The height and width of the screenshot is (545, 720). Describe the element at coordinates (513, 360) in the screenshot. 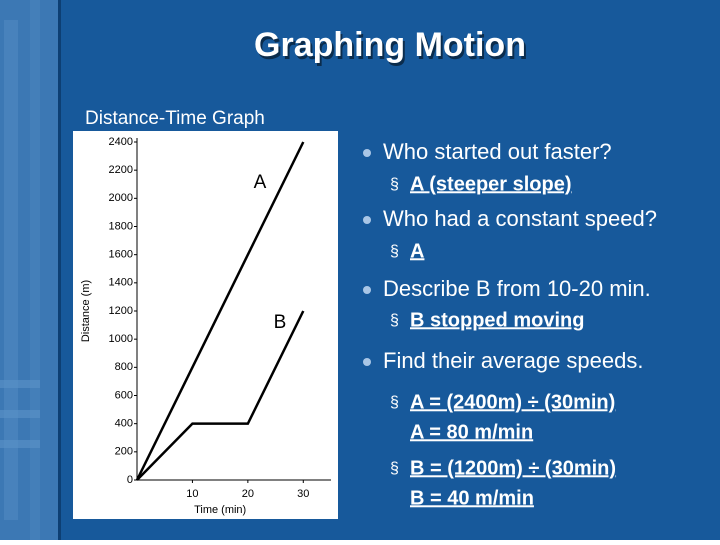

I see `bullet-text: Find their average speeds.` at that location.